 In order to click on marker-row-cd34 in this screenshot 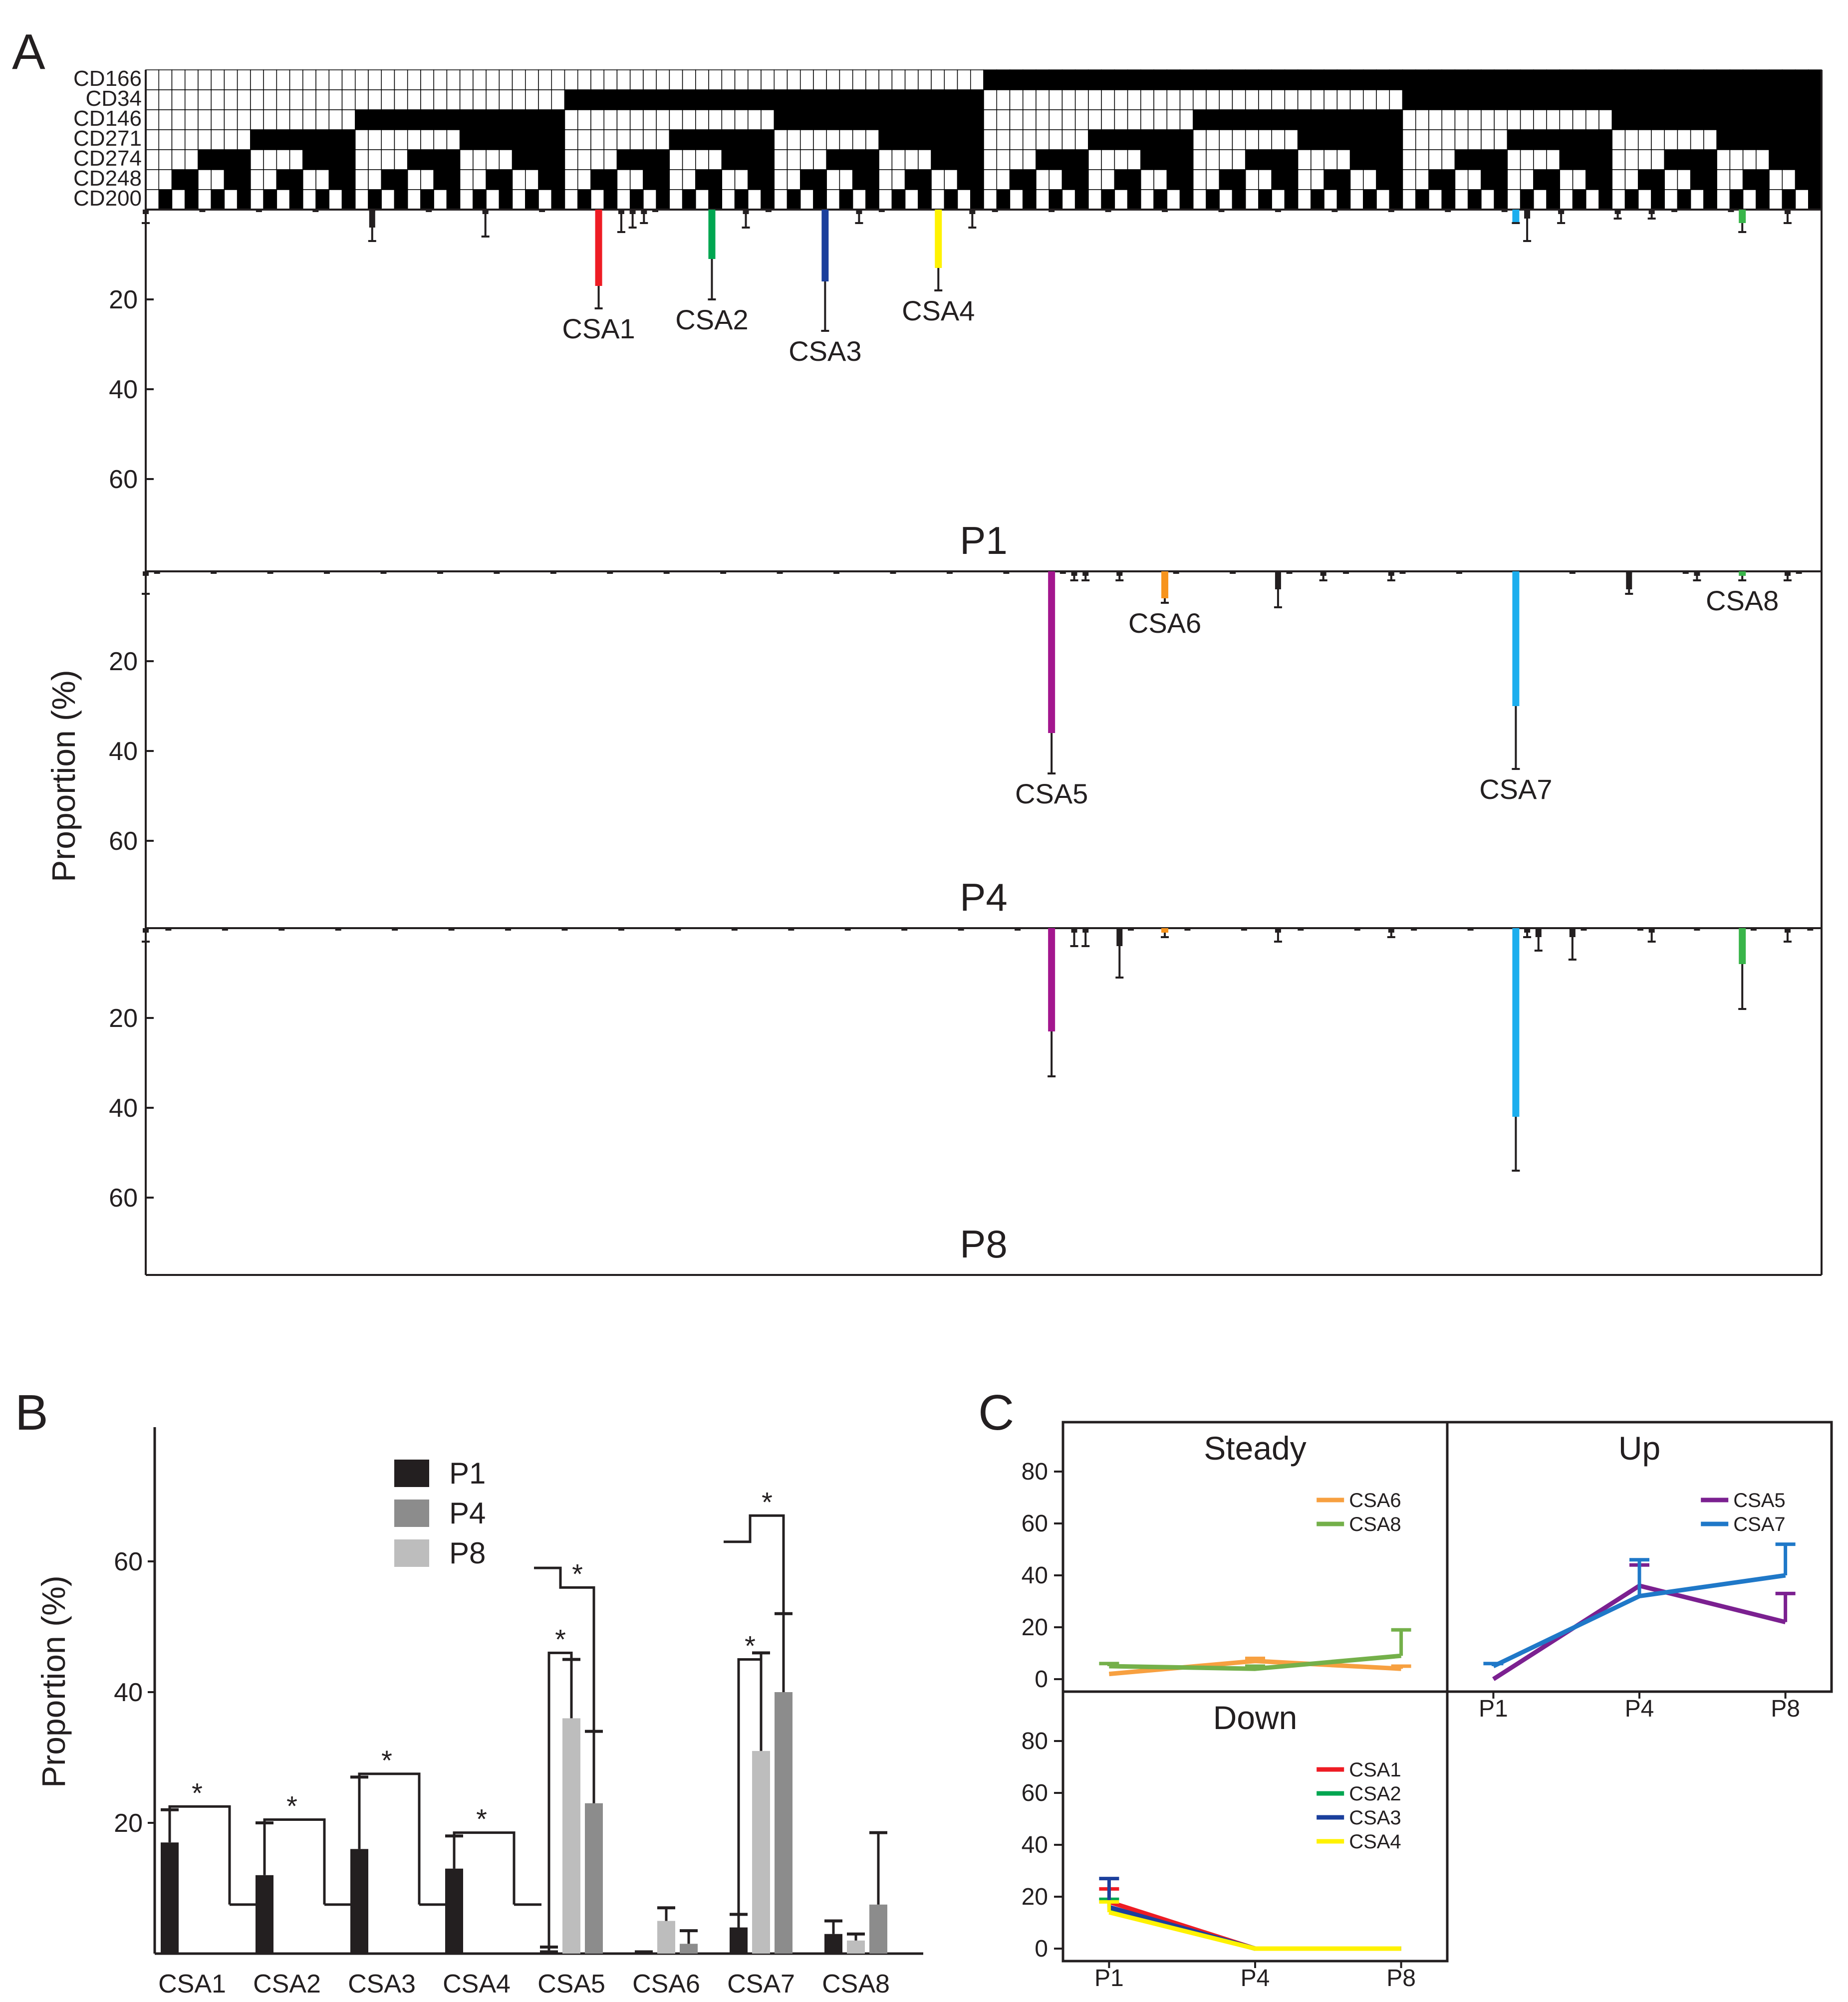, I will do `click(984, 99)`.